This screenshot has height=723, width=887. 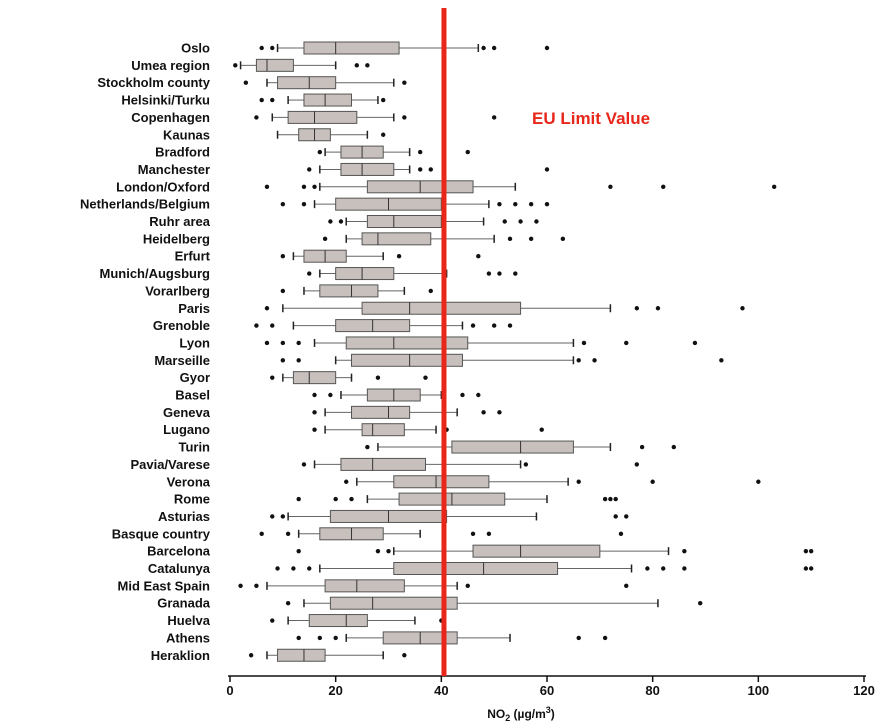 I want to click on box-gyor, so click(x=349, y=378).